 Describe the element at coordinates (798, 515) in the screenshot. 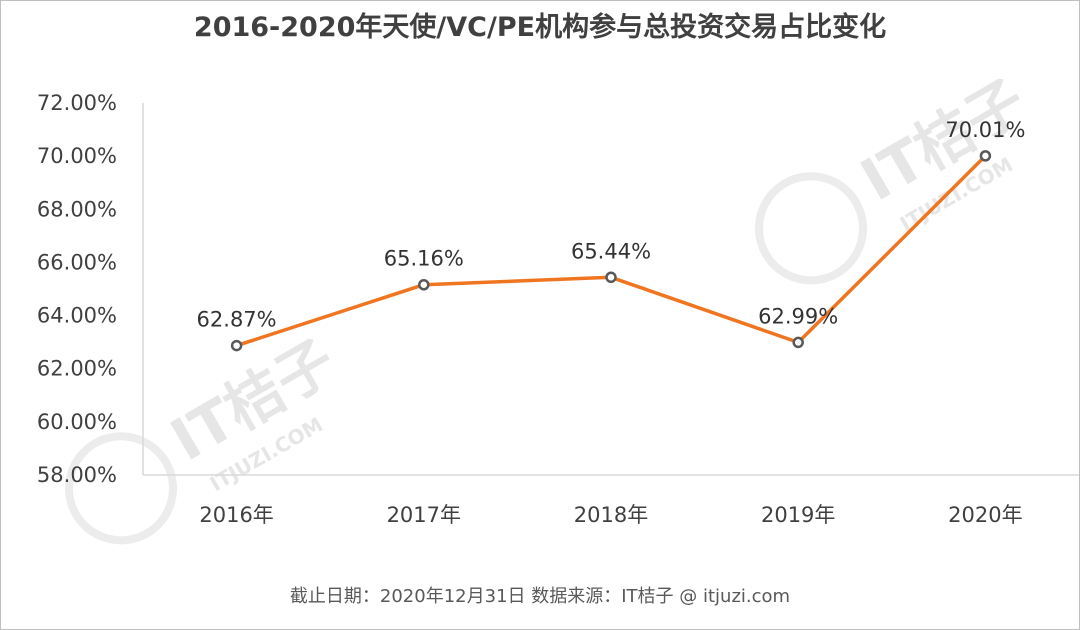

I see `x-tick-label: 2019年` at that location.